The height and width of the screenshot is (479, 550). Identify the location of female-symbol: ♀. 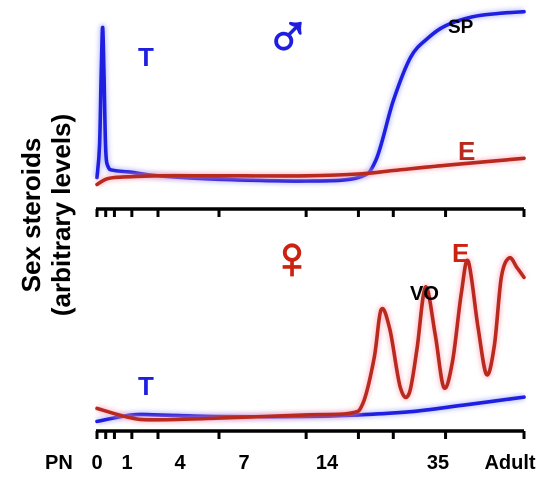
(292, 257).